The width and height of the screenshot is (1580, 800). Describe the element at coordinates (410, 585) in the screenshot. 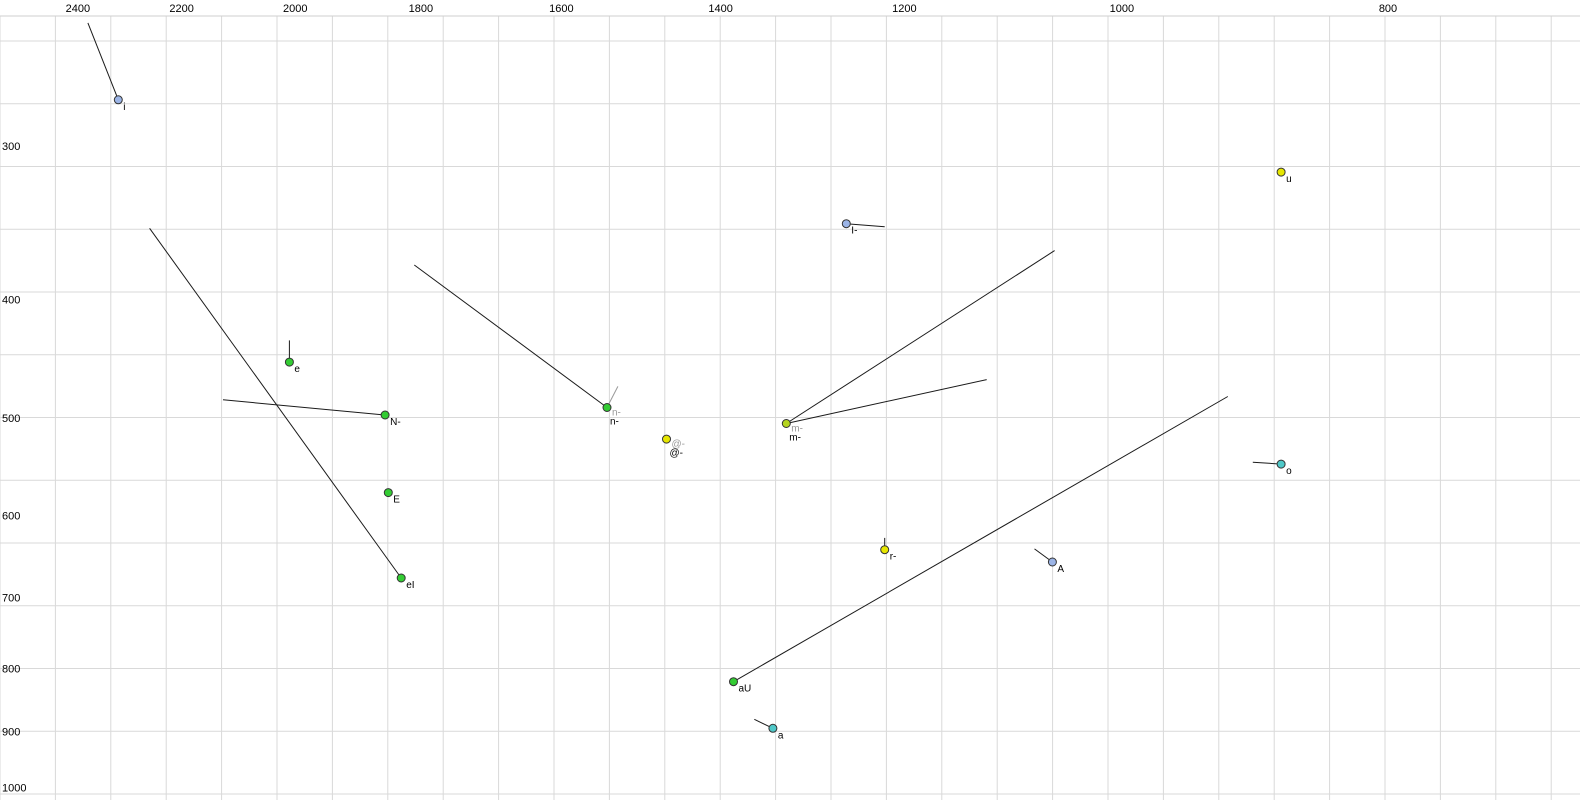

I see `vowel-point-label: eI` at that location.